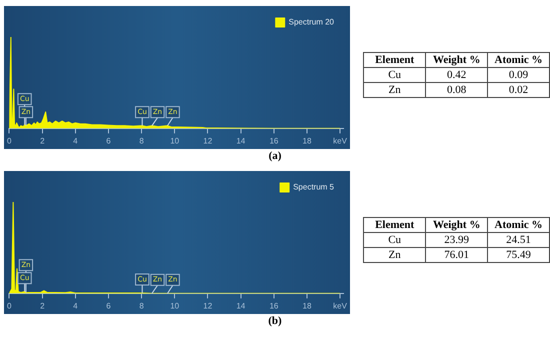 Image resolution: width=550 pixels, height=337 pixels. I want to click on text: (b), so click(275, 321).